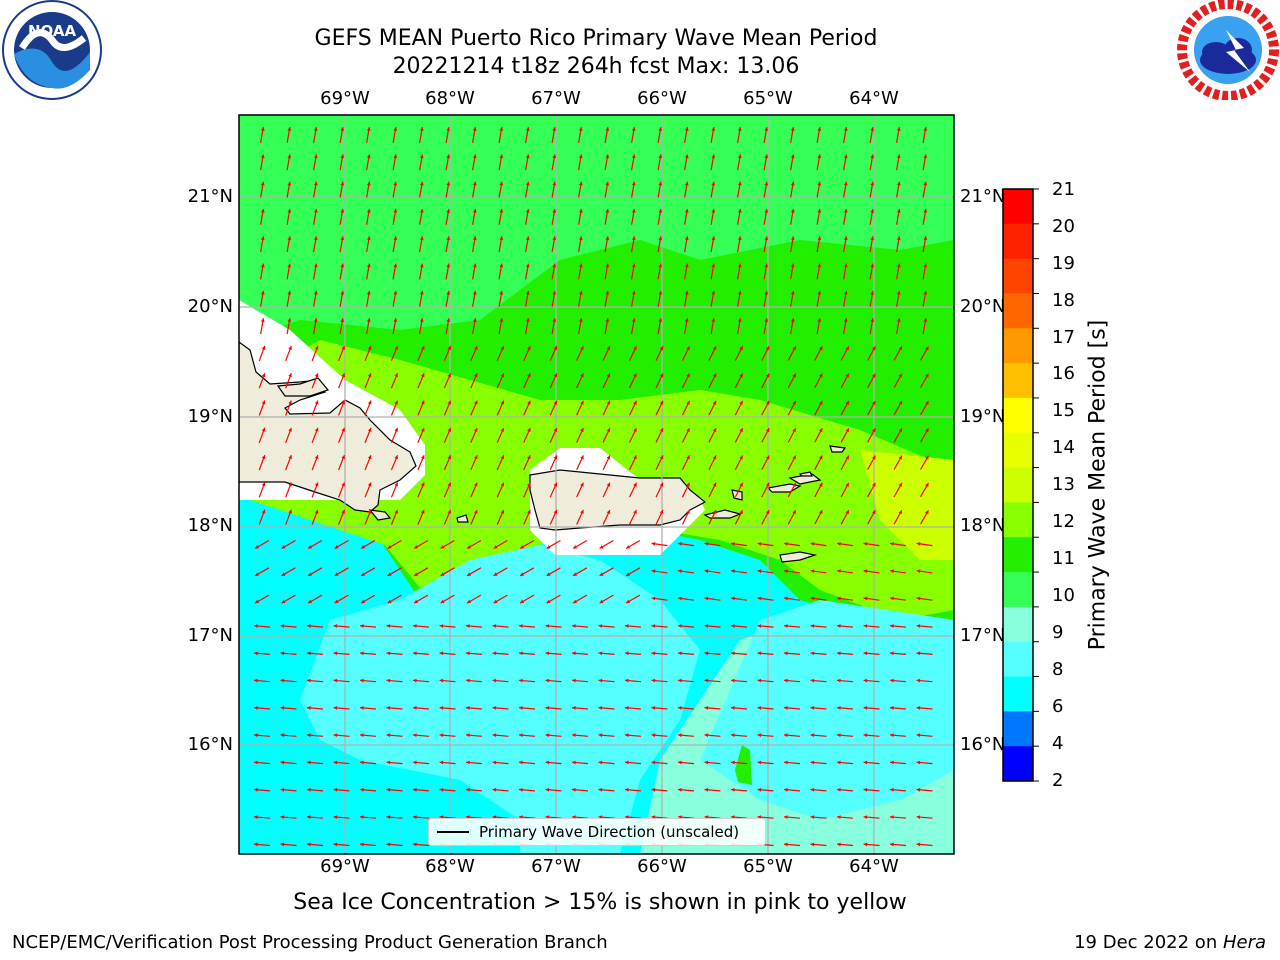 The width and height of the screenshot is (1280, 960). What do you see at coordinates (1148, 942) in the screenshot?
I see `footer-date-text: 19 Dec 2022 on` at bounding box center [1148, 942].